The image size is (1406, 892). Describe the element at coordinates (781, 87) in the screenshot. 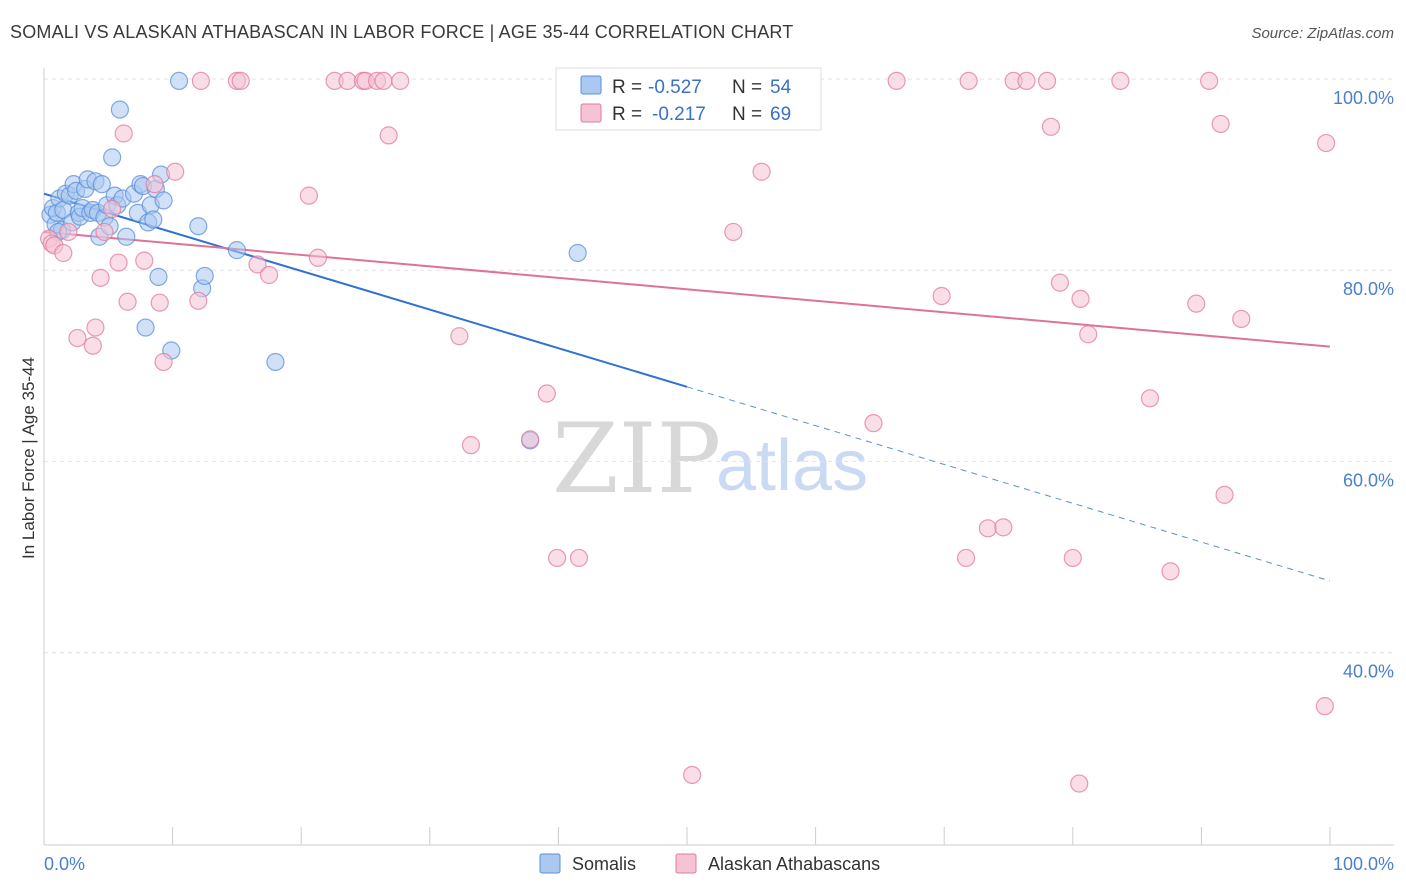

I see `legend-somalis-n-value: 54` at that location.